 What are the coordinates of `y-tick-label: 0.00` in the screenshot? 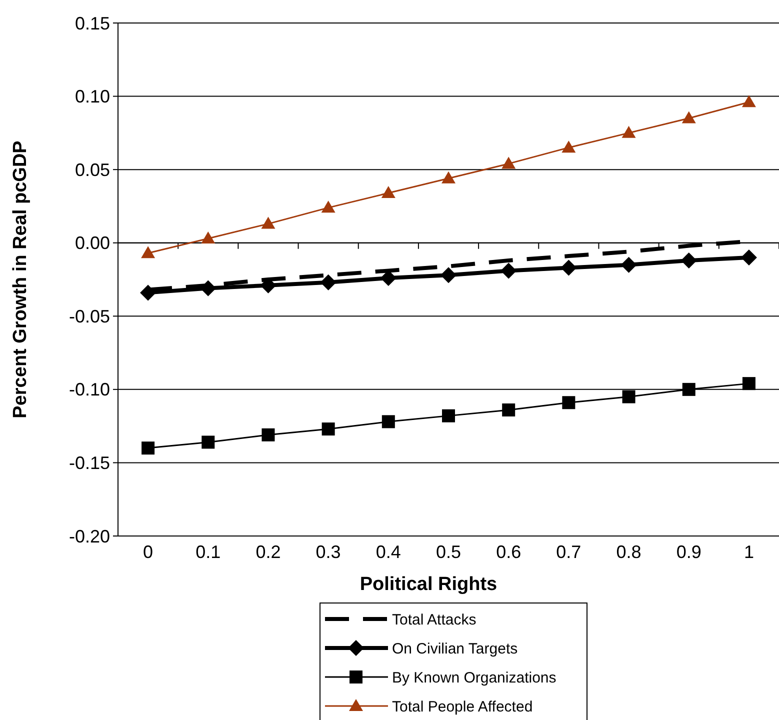 It's located at (92, 243).